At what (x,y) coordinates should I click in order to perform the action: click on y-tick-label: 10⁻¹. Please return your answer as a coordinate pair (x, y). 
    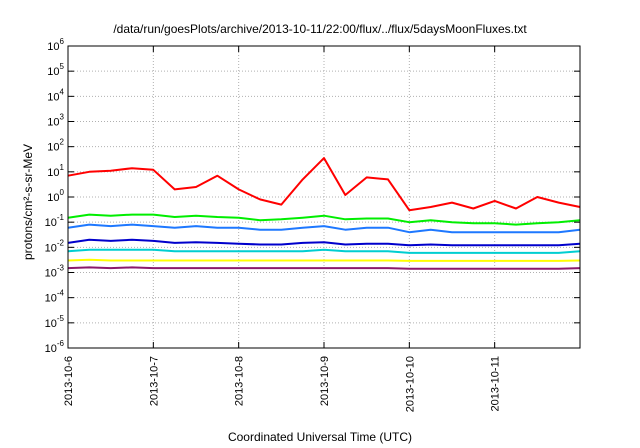
    Looking at the image, I should click on (55, 221).